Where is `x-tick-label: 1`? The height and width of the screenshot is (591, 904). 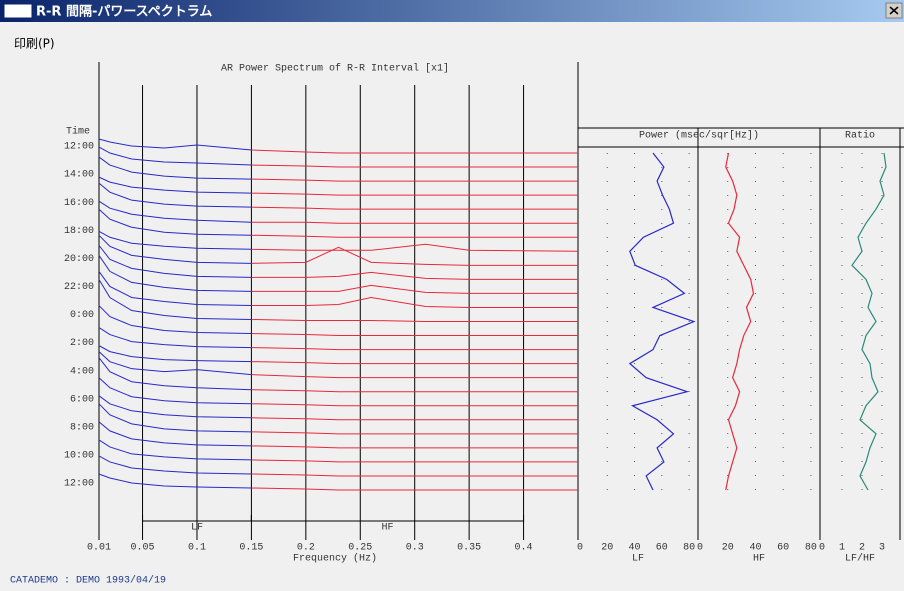
x-tick-label: 1 is located at coordinates (842, 548).